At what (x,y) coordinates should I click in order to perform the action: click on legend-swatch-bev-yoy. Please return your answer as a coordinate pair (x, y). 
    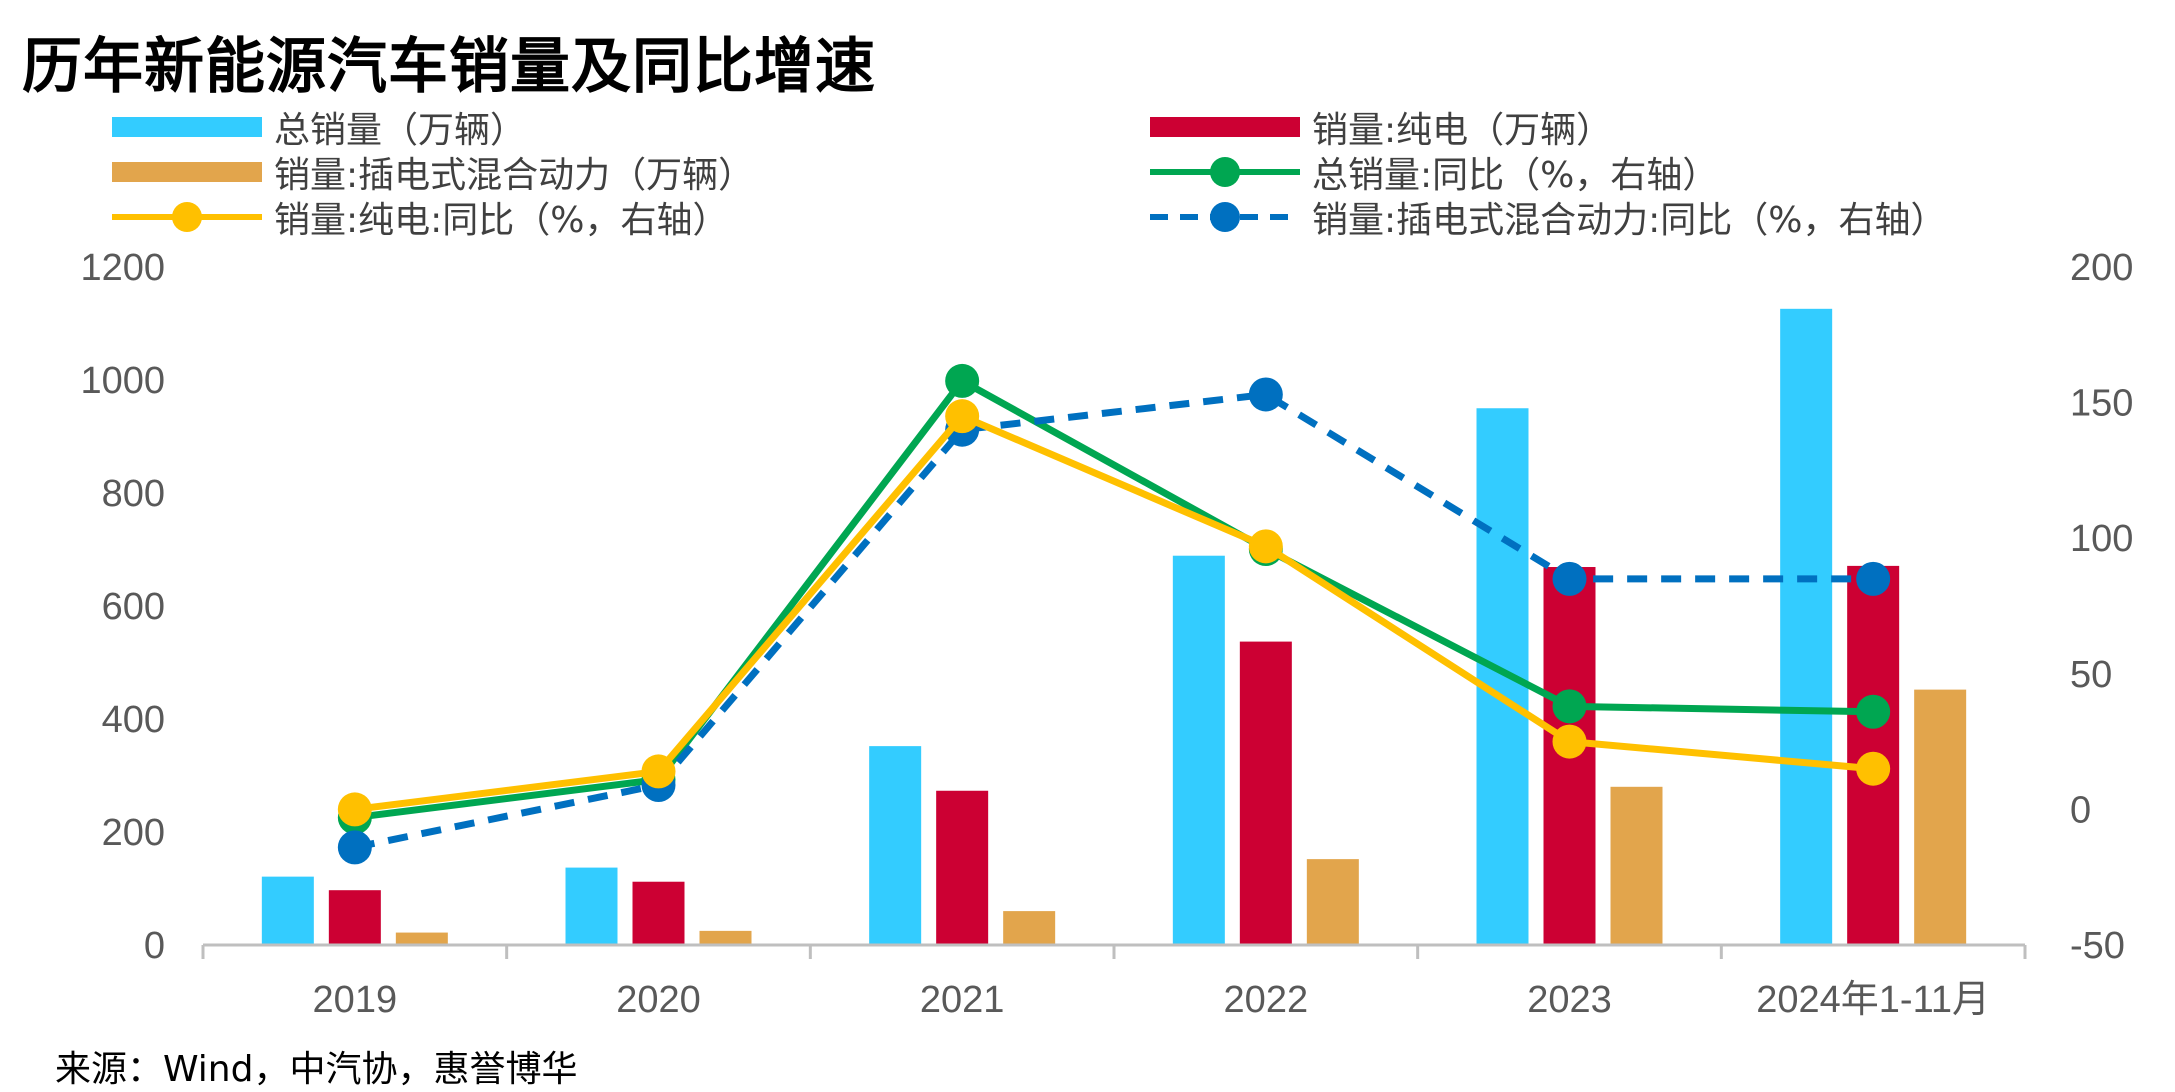
    Looking at the image, I should click on (187, 217).